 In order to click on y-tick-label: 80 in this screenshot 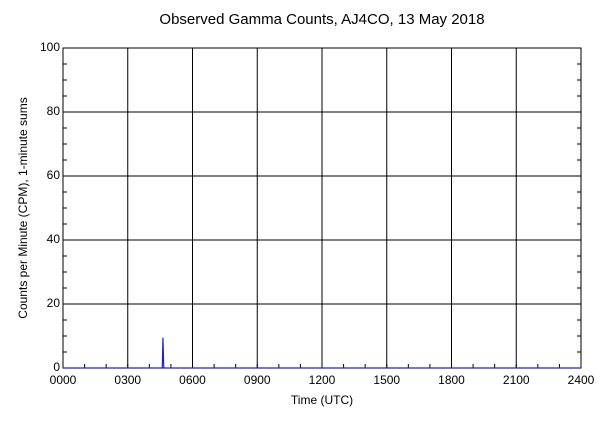, I will do `click(54, 111)`.